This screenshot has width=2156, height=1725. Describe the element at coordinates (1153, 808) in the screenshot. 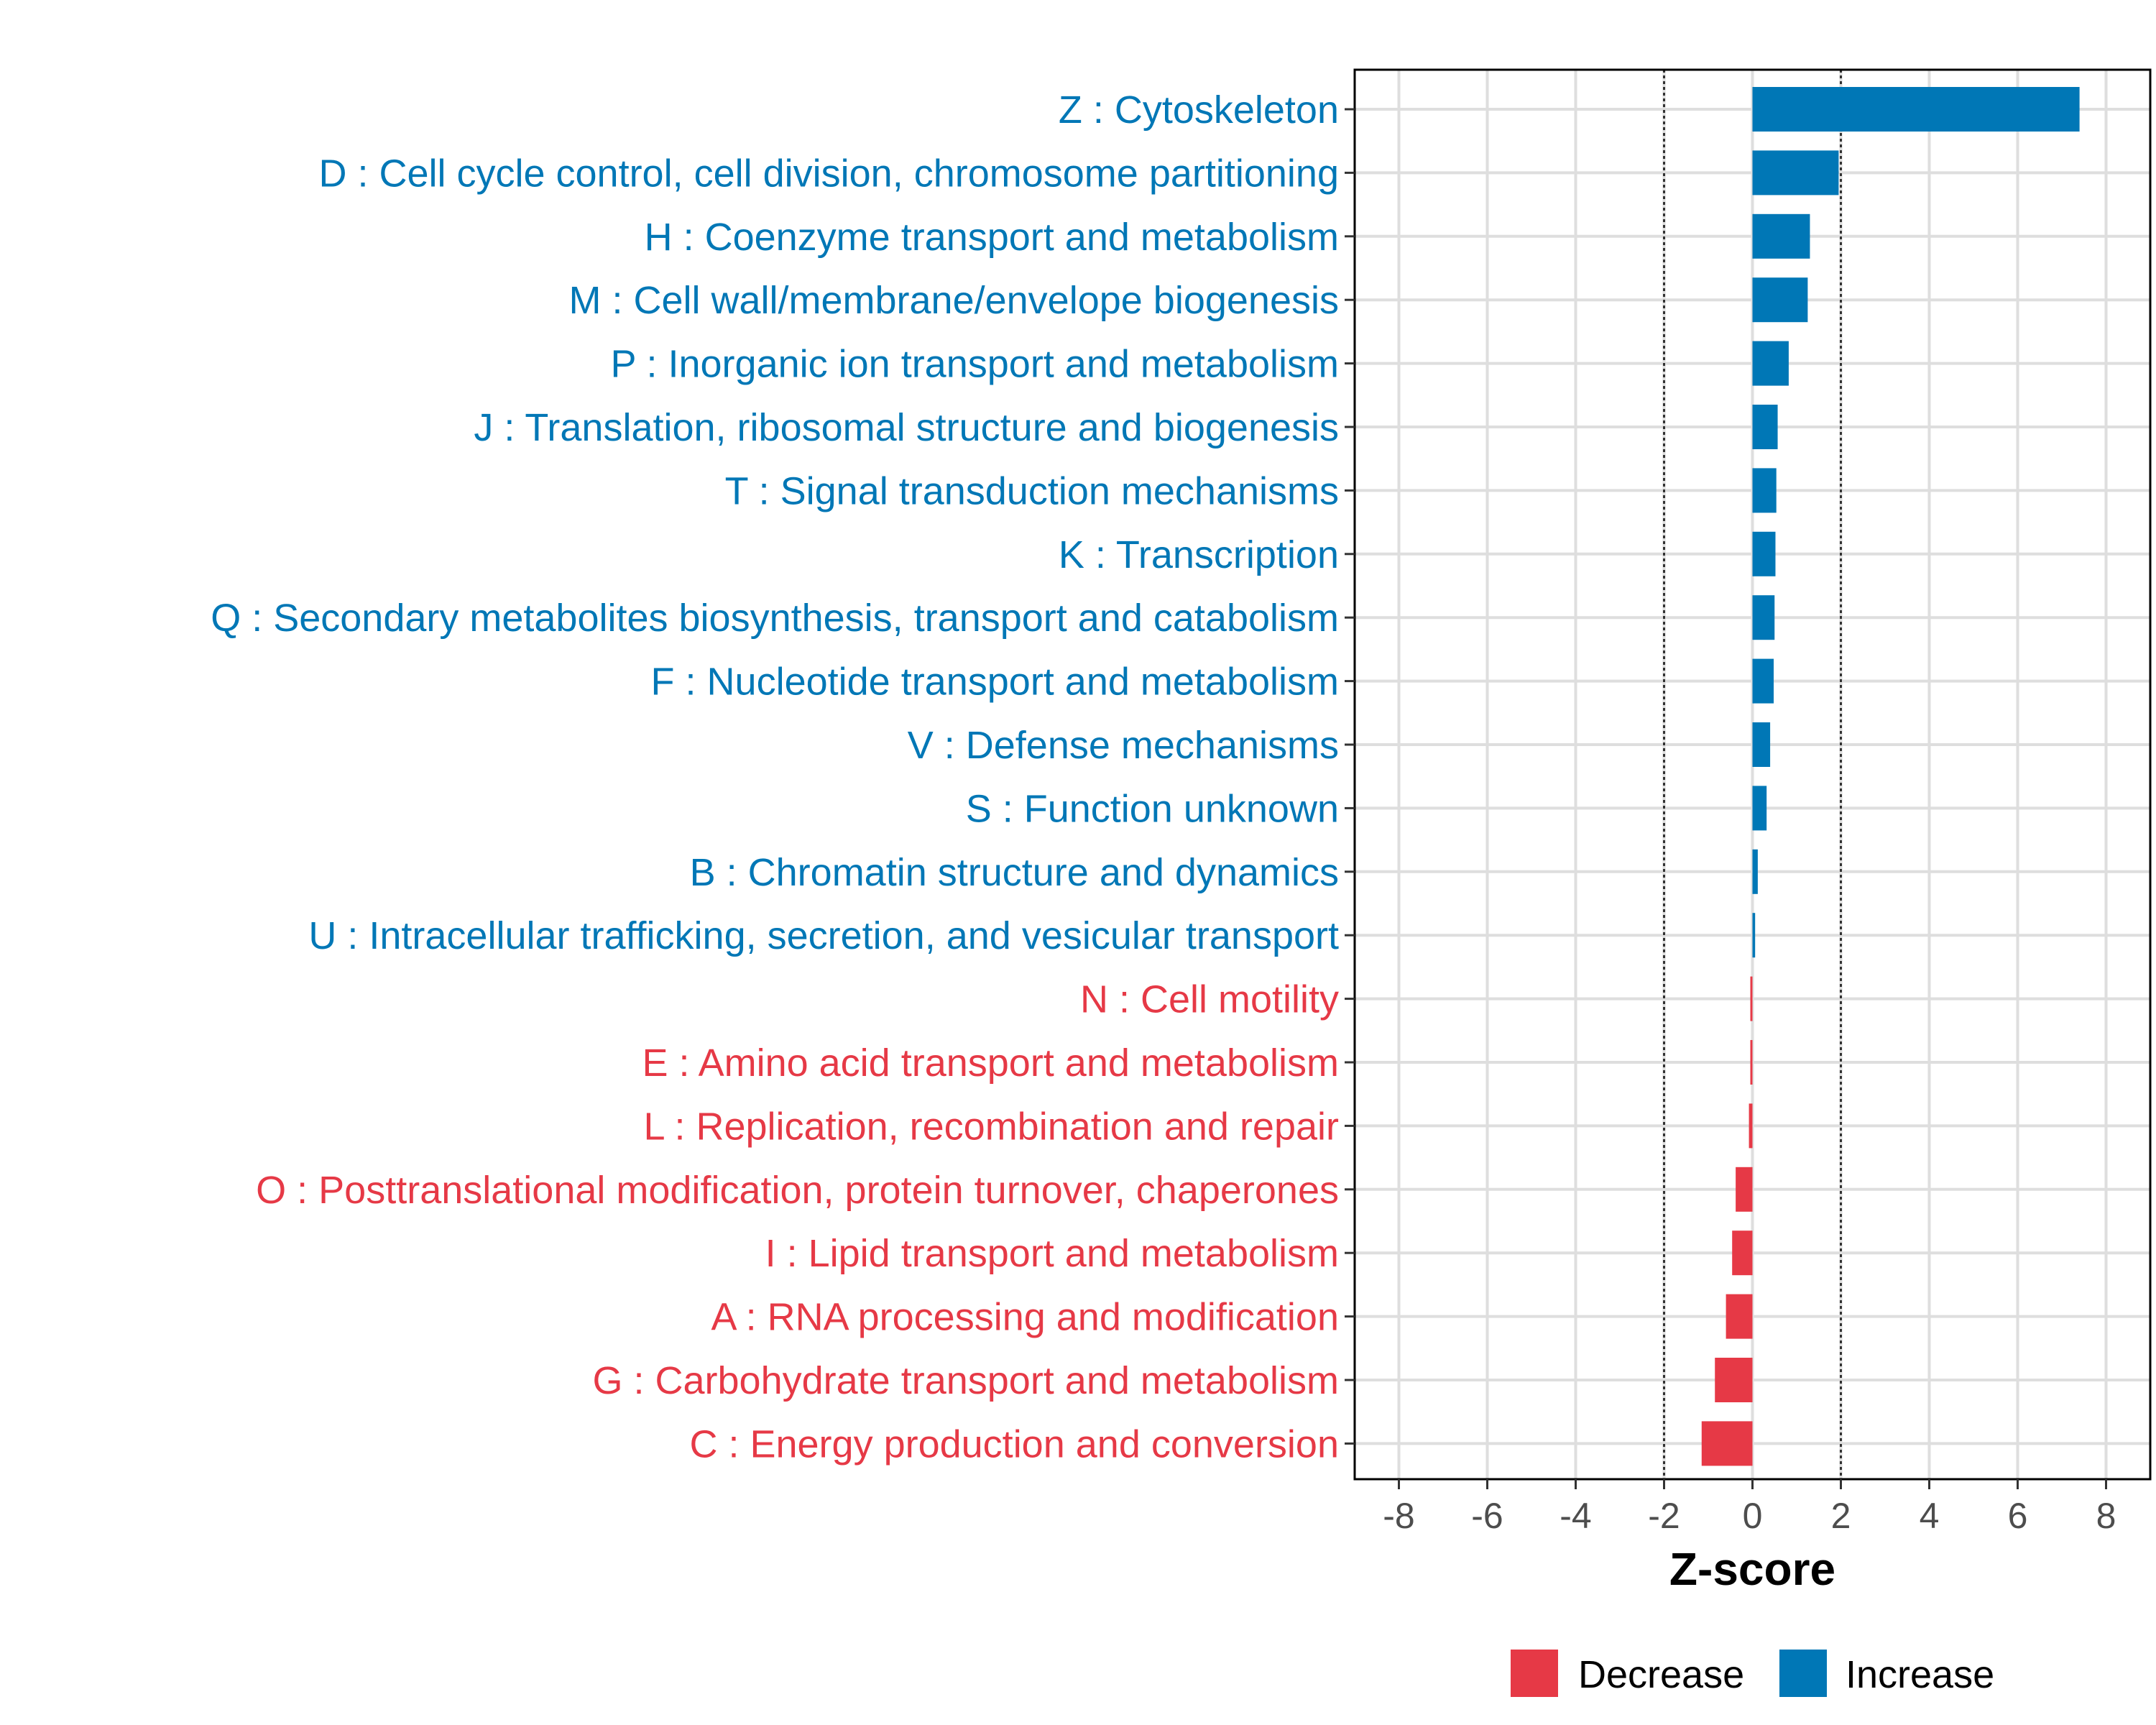

I see `category-label: S : Function unknown` at that location.